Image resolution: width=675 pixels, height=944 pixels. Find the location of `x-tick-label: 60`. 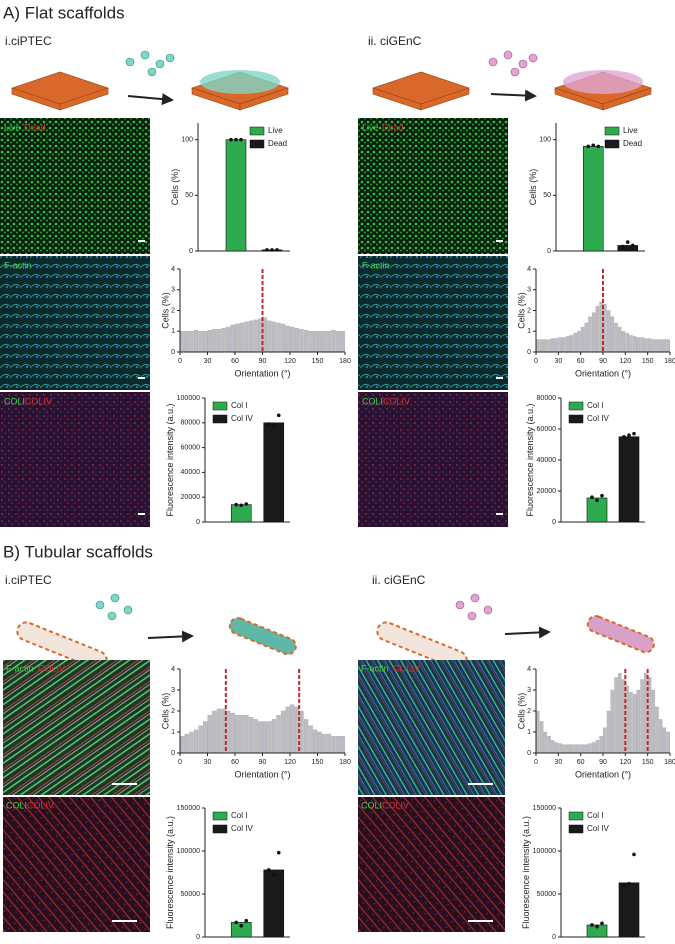

x-tick-label: 60 is located at coordinates (235, 361).